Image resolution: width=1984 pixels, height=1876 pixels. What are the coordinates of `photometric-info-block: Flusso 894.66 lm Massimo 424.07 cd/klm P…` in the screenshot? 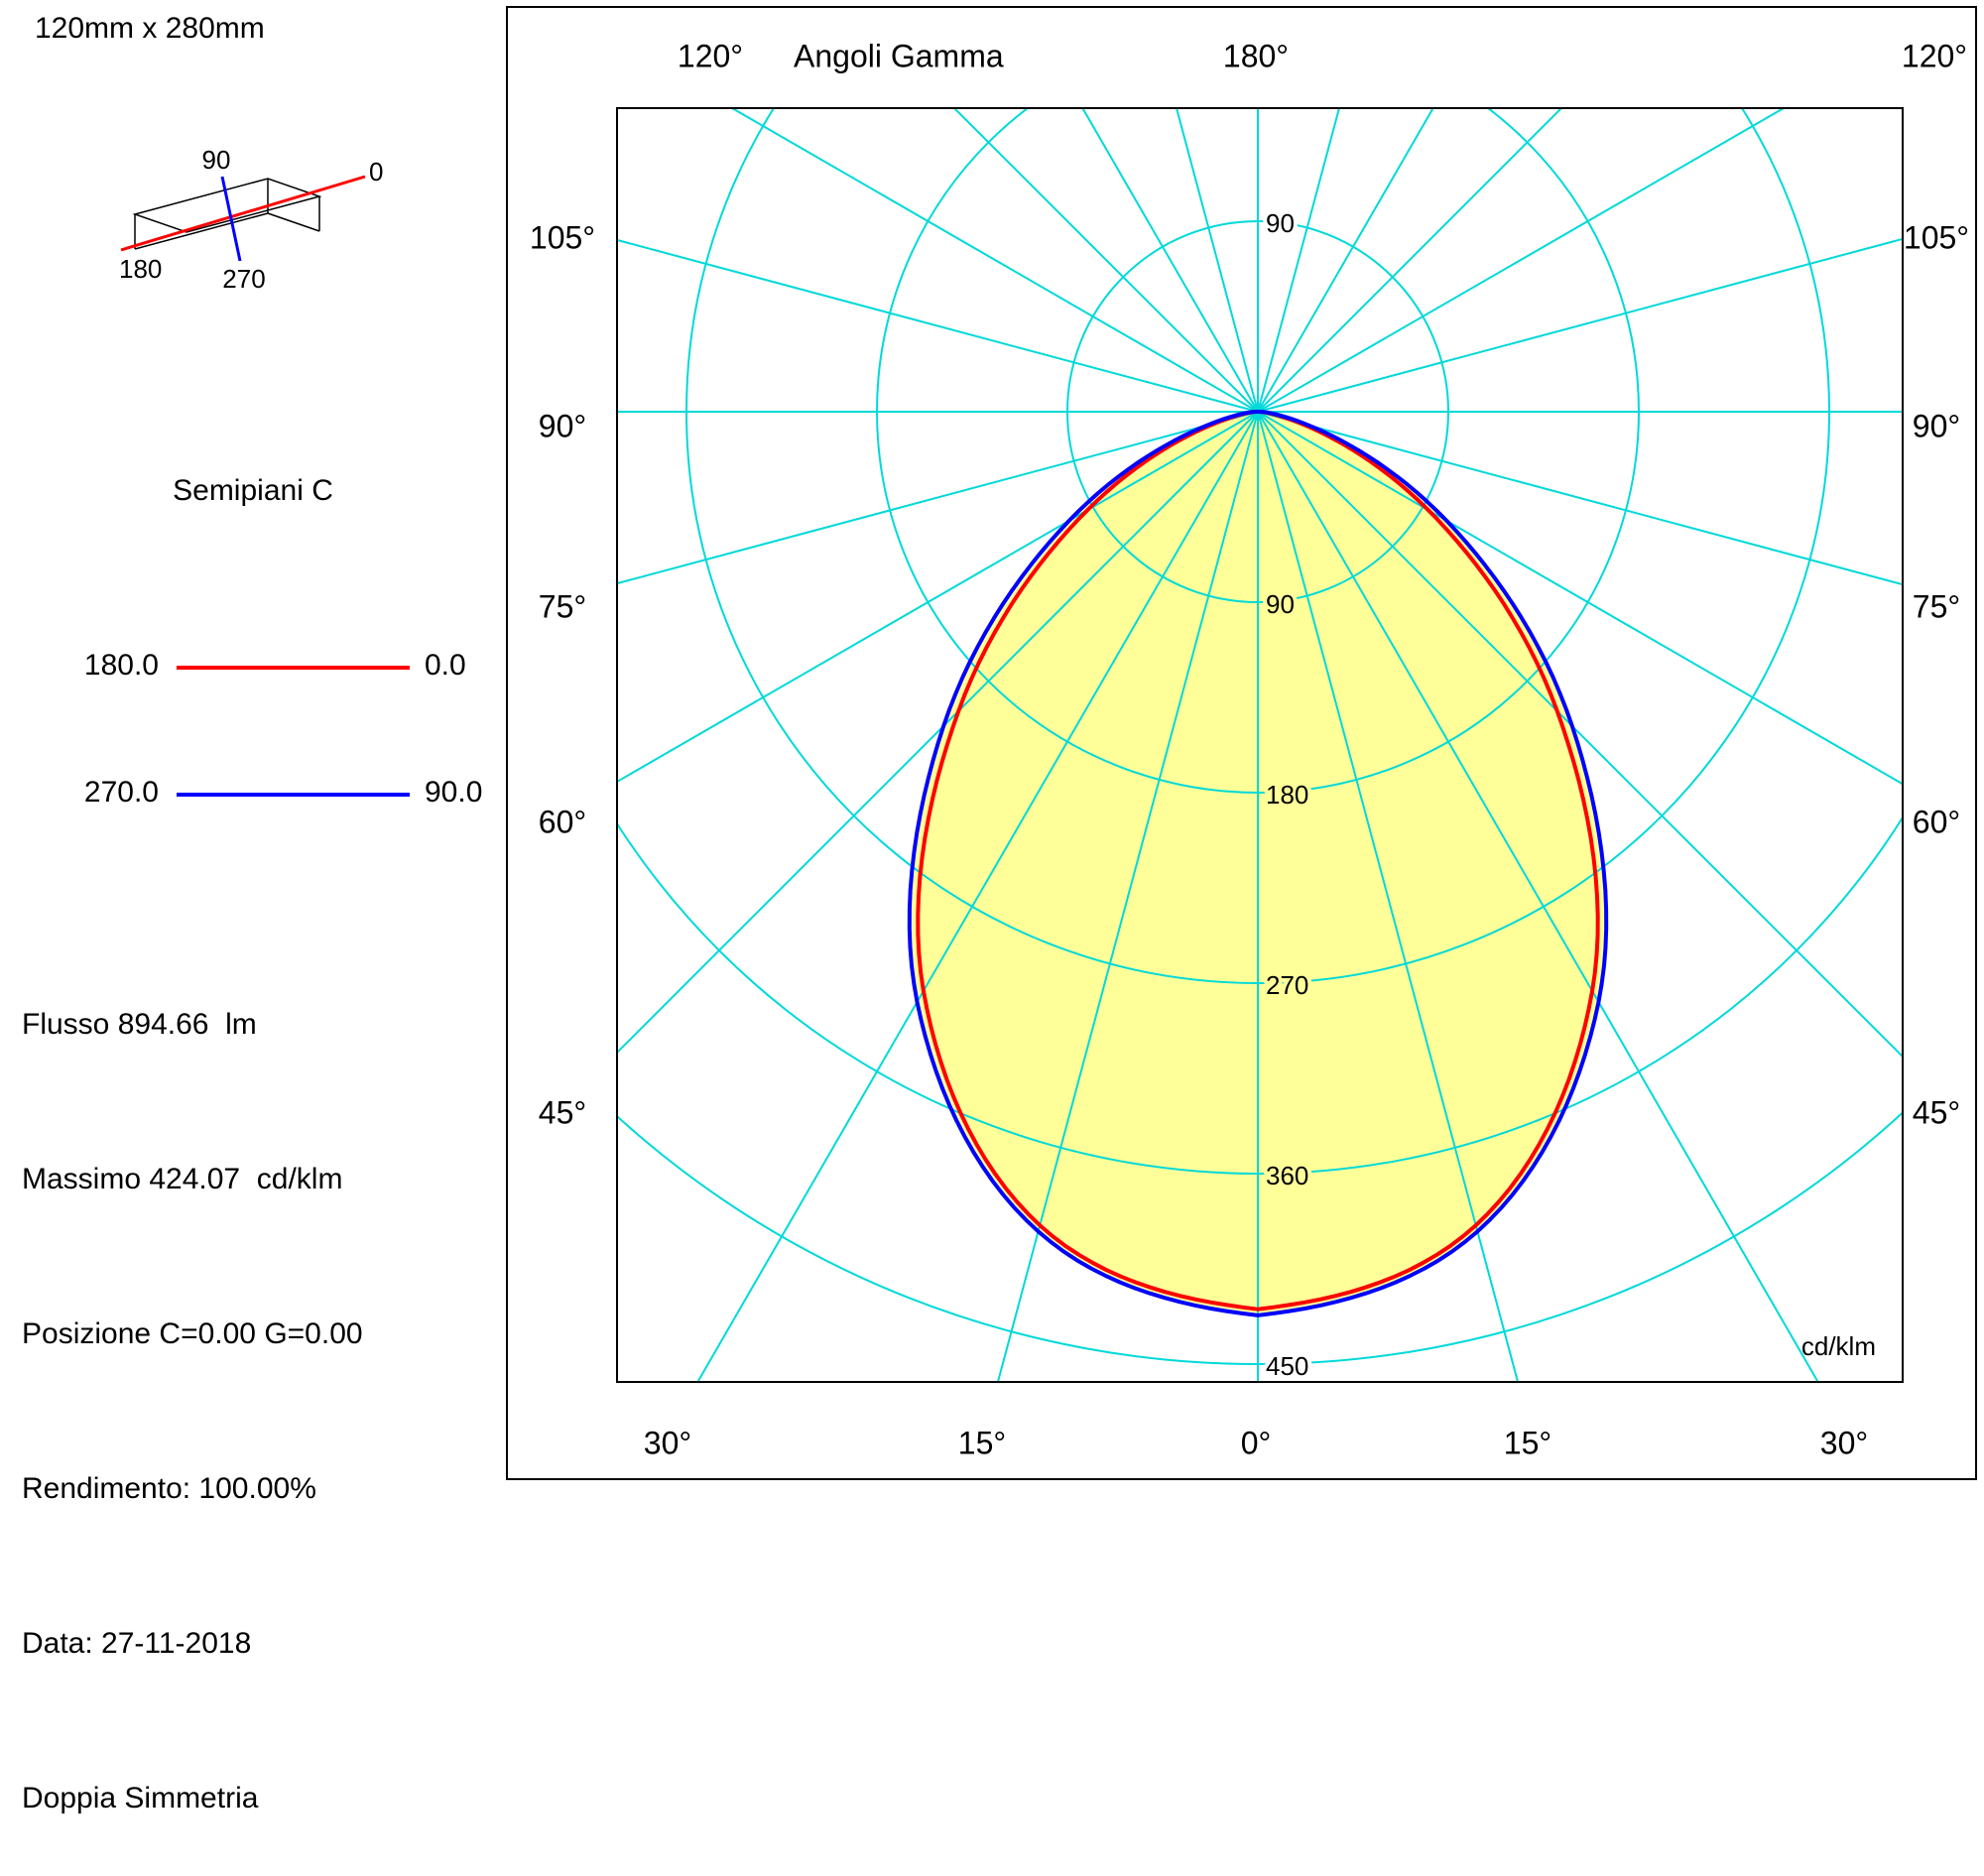 It's located at (192, 1386).